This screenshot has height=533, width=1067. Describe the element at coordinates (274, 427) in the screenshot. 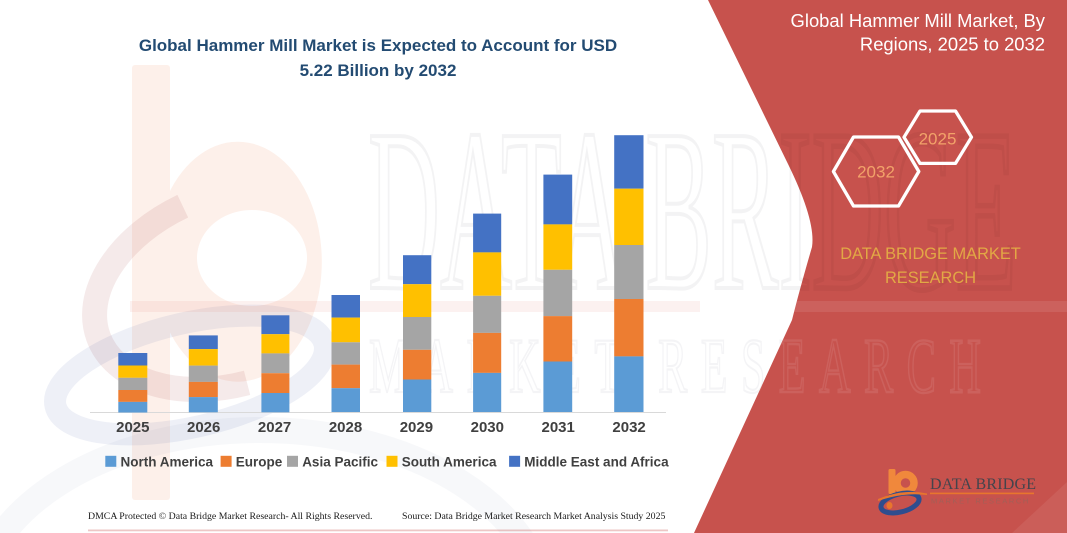

I see `svg-text: 2027` at that location.